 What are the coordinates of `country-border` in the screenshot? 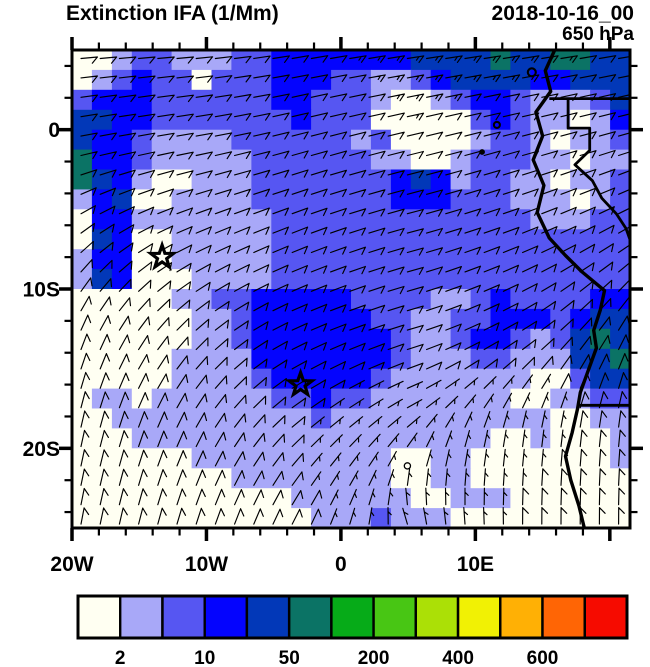 It's located at (598, 169).